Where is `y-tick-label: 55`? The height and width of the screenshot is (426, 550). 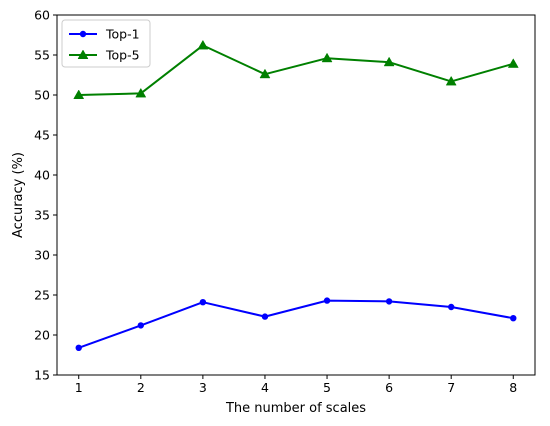
y-tick-label: 55 is located at coordinates (42, 55).